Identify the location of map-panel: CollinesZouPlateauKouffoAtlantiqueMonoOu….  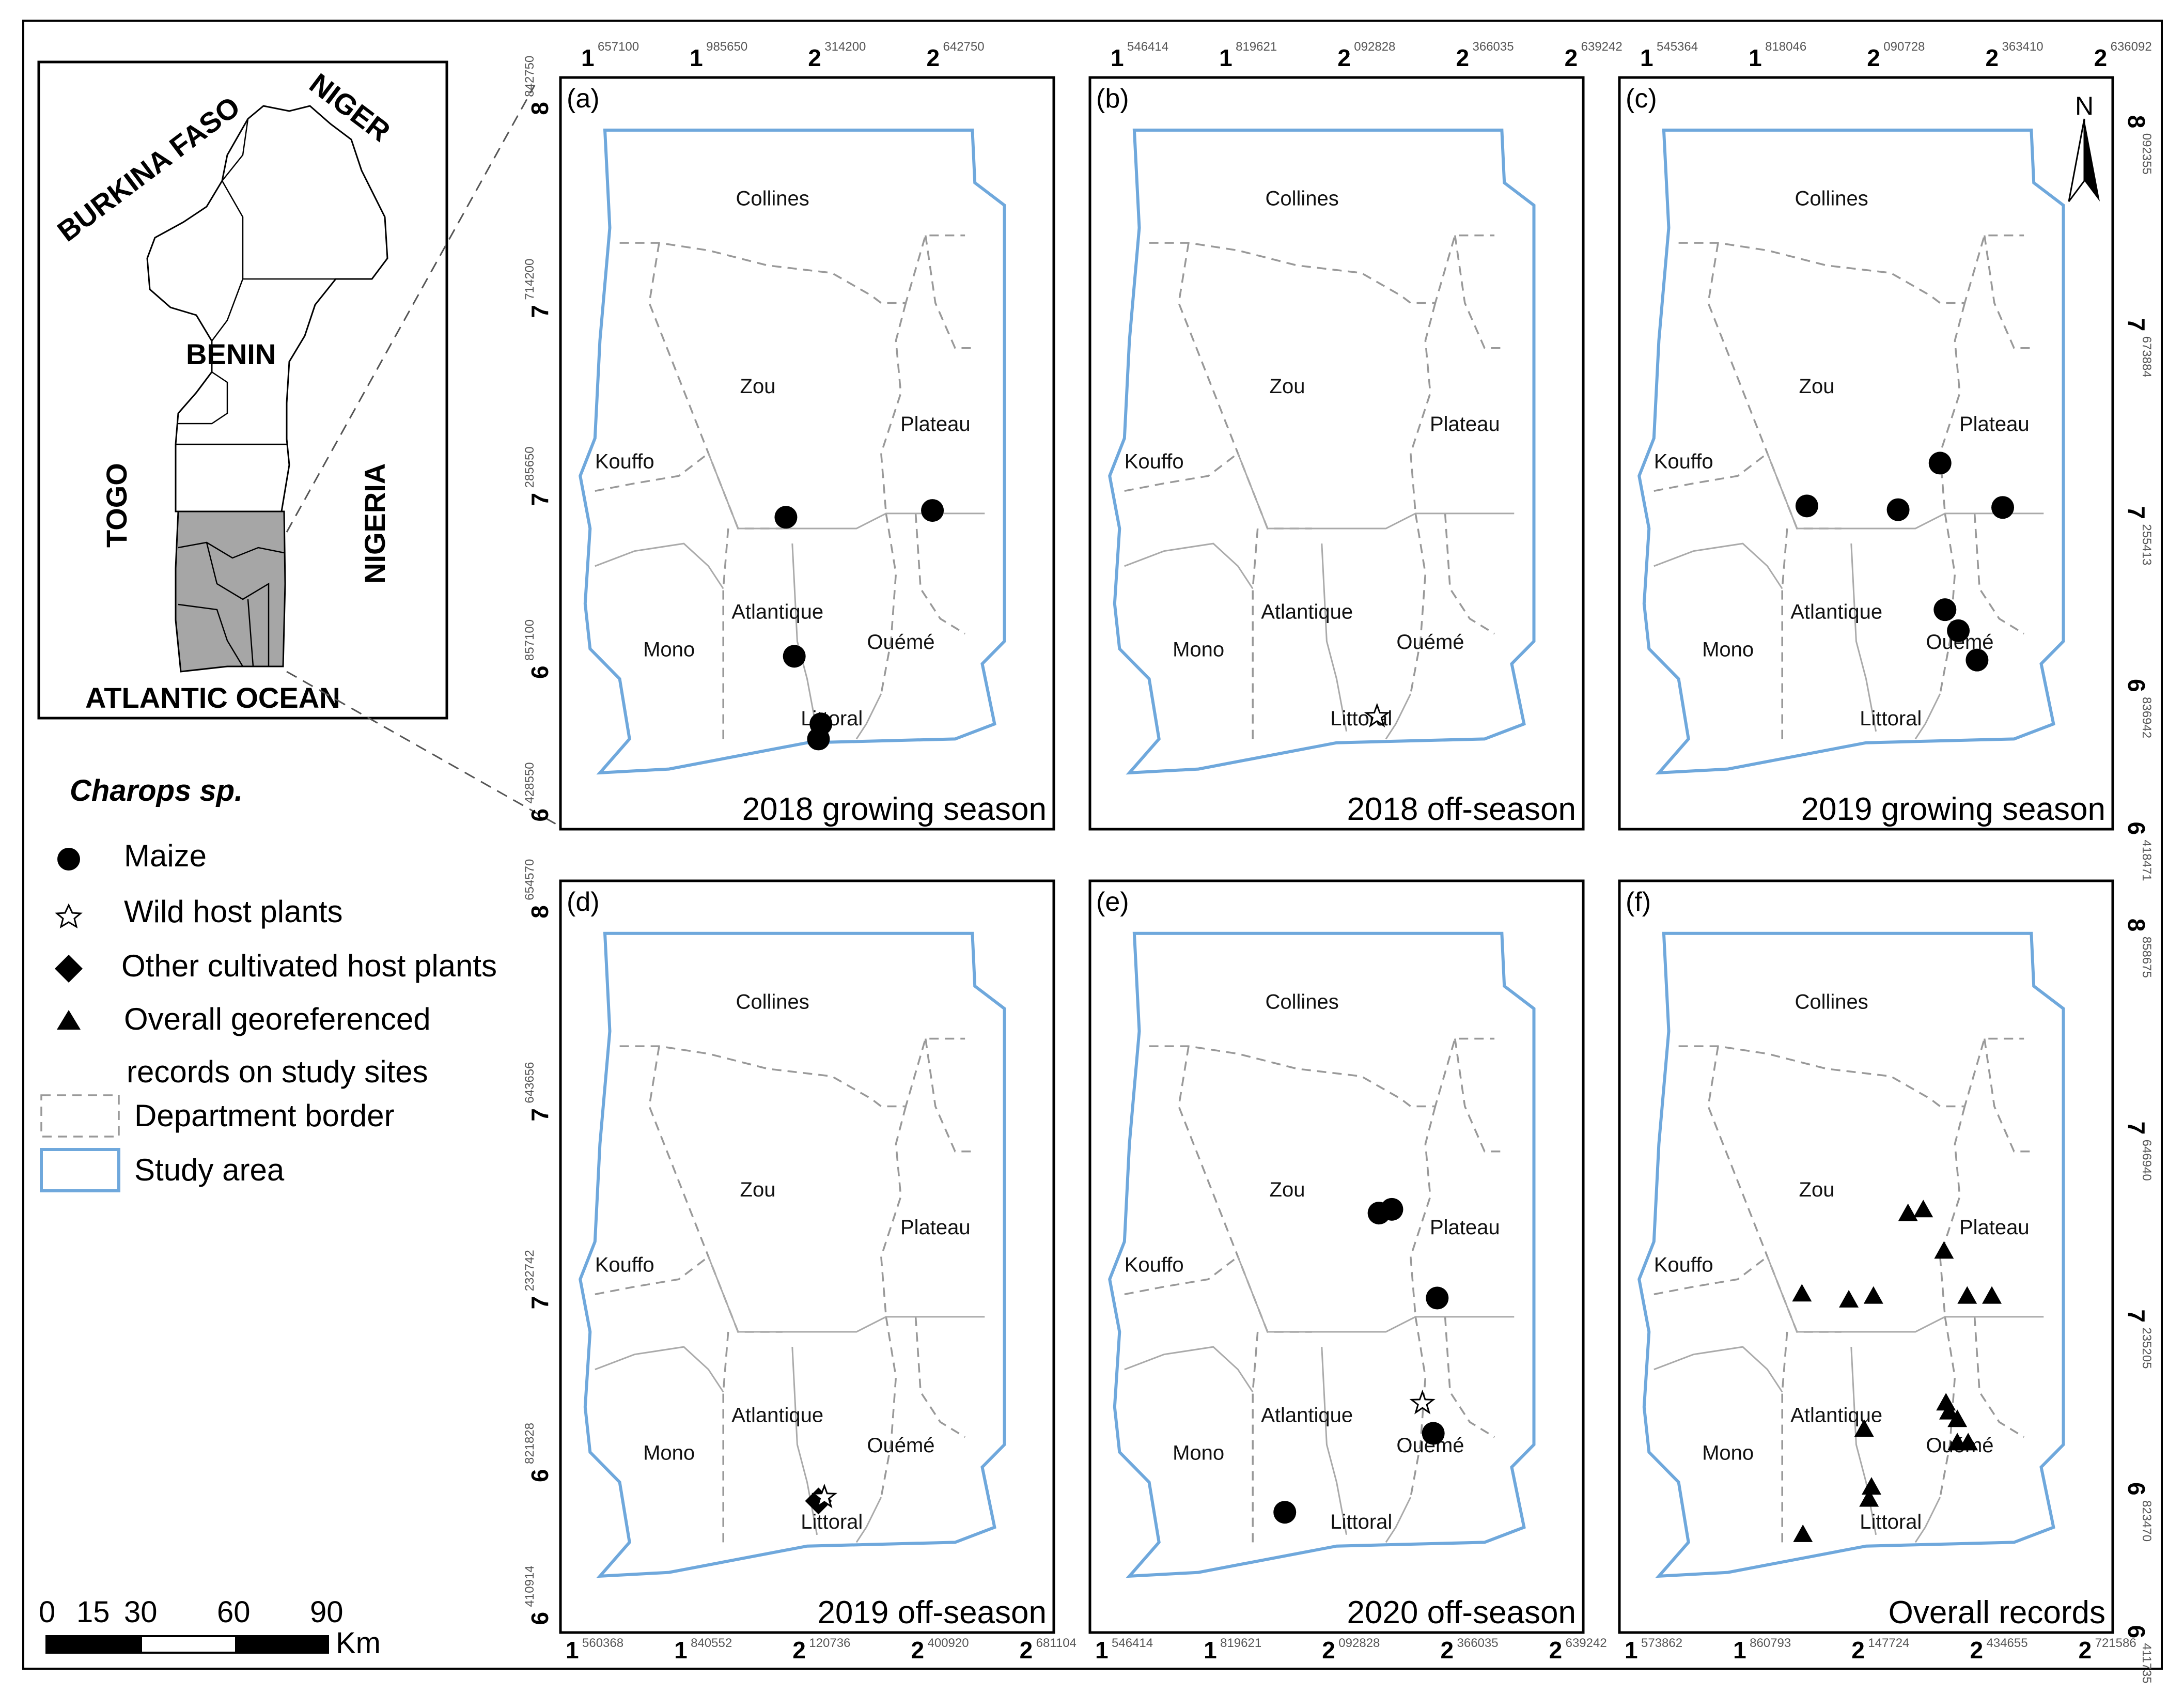
(1886, 1281).